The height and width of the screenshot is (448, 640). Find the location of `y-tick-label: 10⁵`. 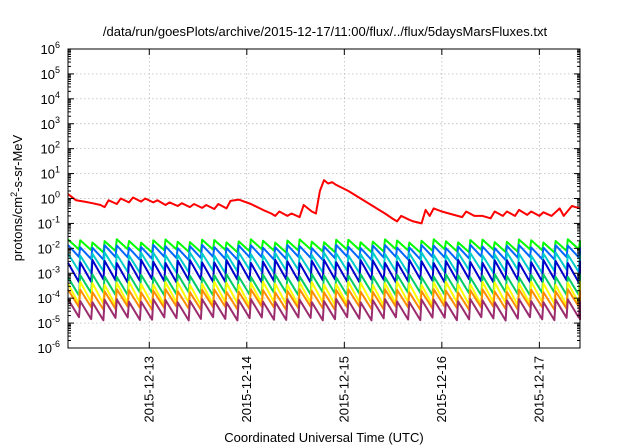

y-tick-label: 10⁵ is located at coordinates (50, 73).